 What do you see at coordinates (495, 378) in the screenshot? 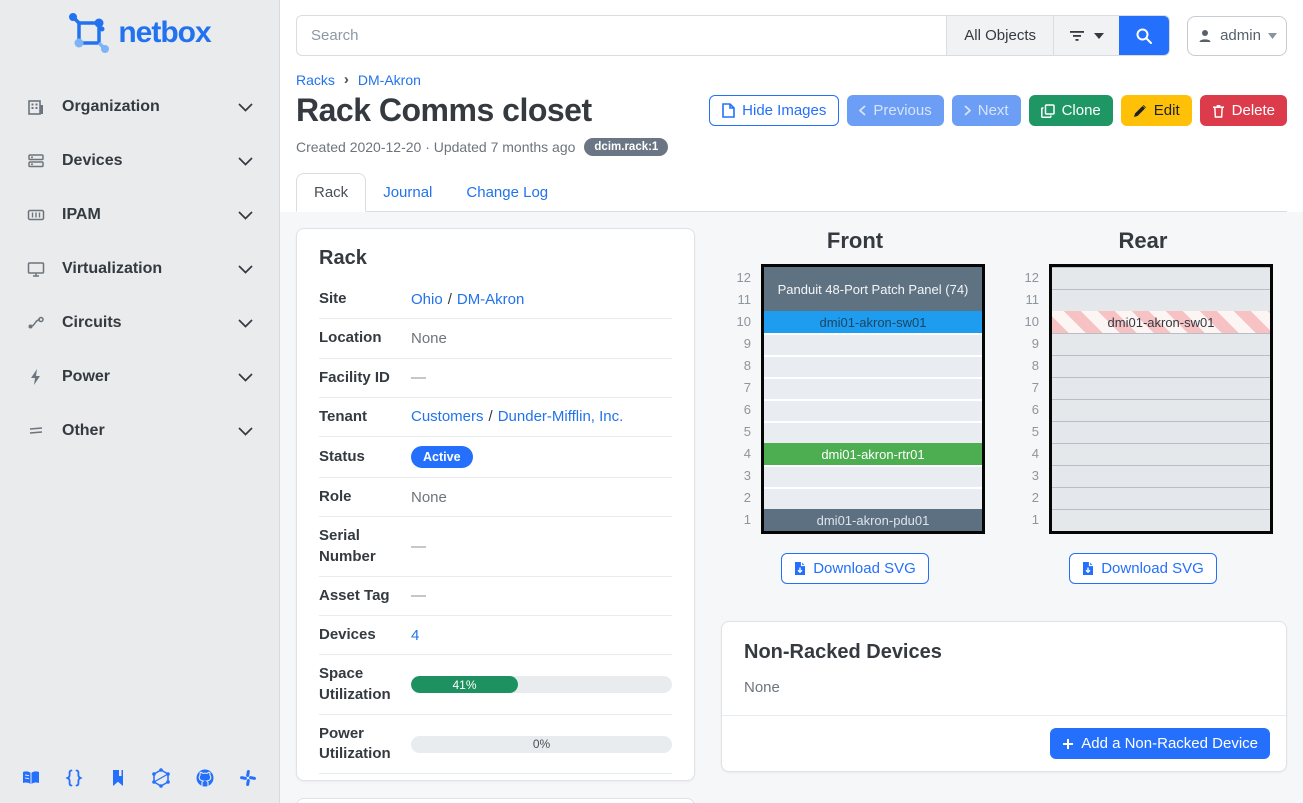
I see `attr-row-facility-id: Facility ID —` at bounding box center [495, 378].